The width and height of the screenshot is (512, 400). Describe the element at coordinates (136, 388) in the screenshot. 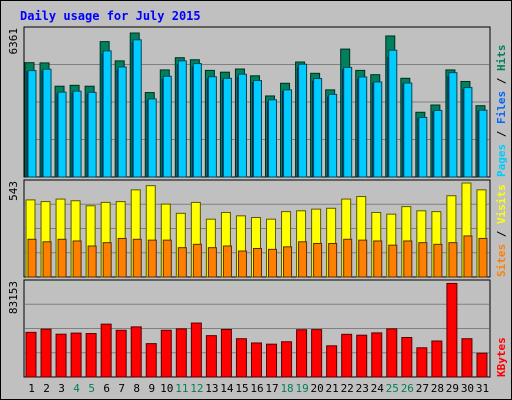

I see `x-tick-label: 8` at that location.